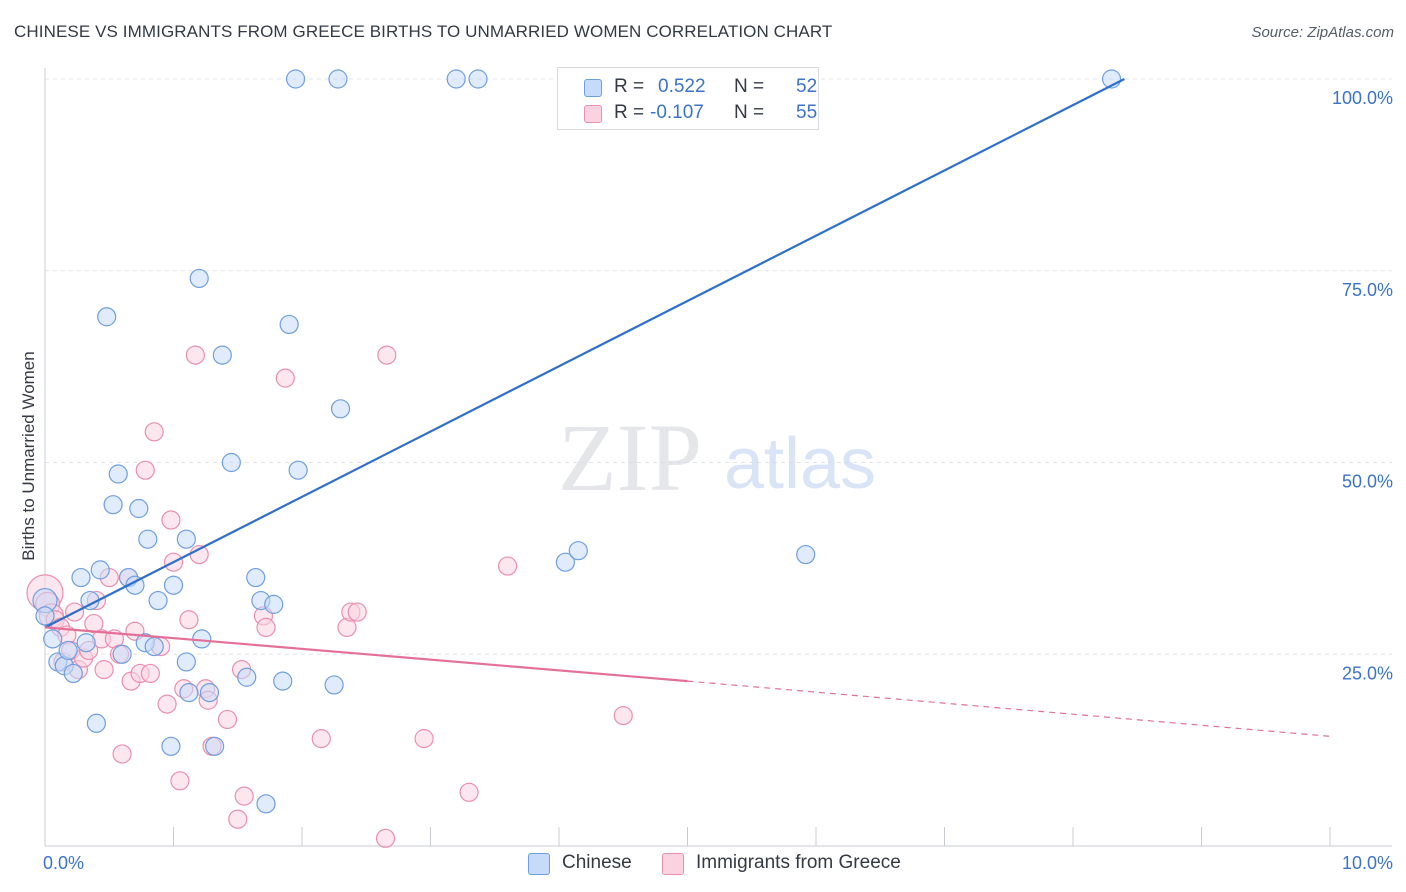 This screenshot has height=892, width=1406. I want to click on trend-line-greece, so click(366, 654).